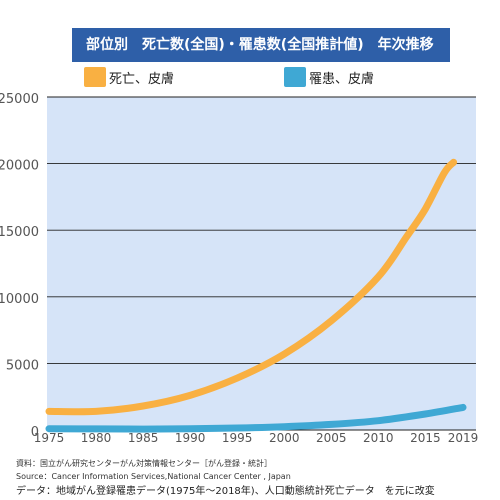  I want to click on legend-label-incidence: 罹患、皮膚, so click(342, 79).